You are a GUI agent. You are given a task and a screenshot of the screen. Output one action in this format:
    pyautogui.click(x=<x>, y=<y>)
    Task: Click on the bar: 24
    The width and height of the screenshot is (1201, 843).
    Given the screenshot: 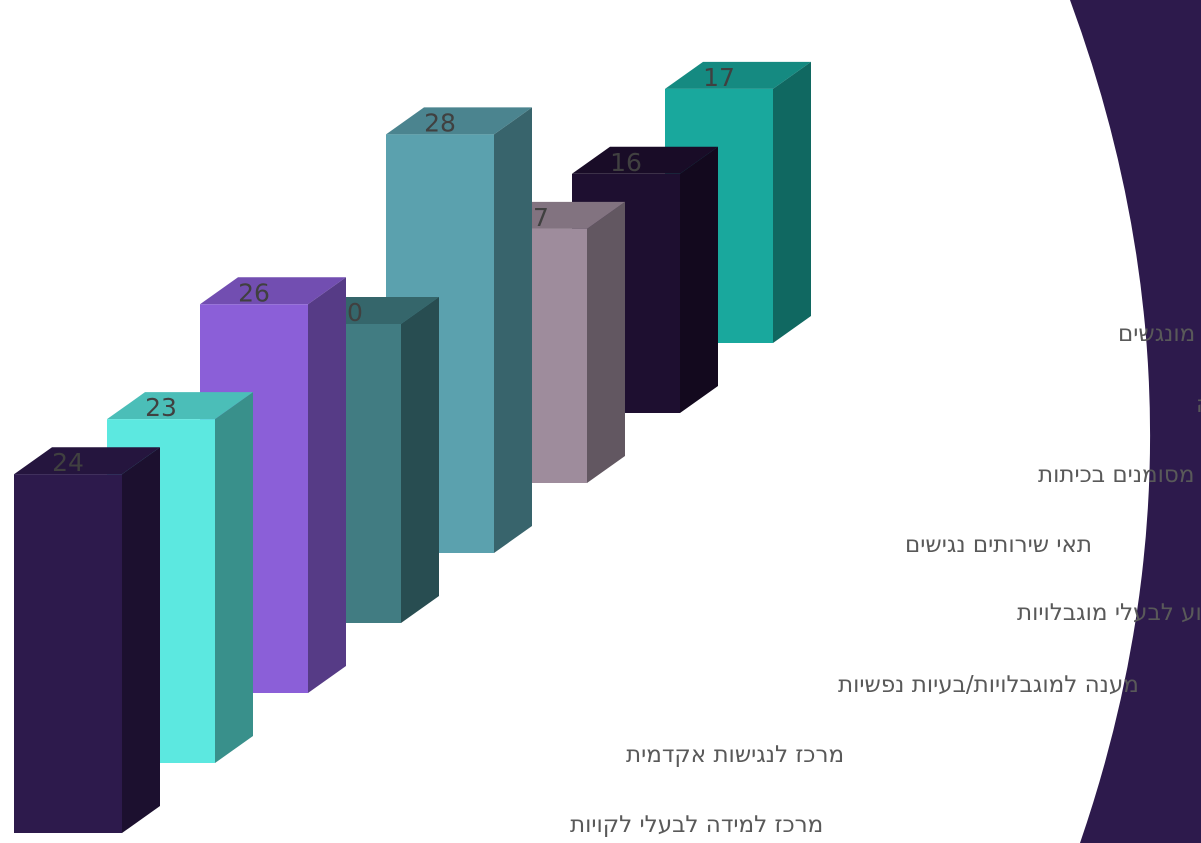 What is the action you would take?
    pyautogui.click(x=87, y=640)
    